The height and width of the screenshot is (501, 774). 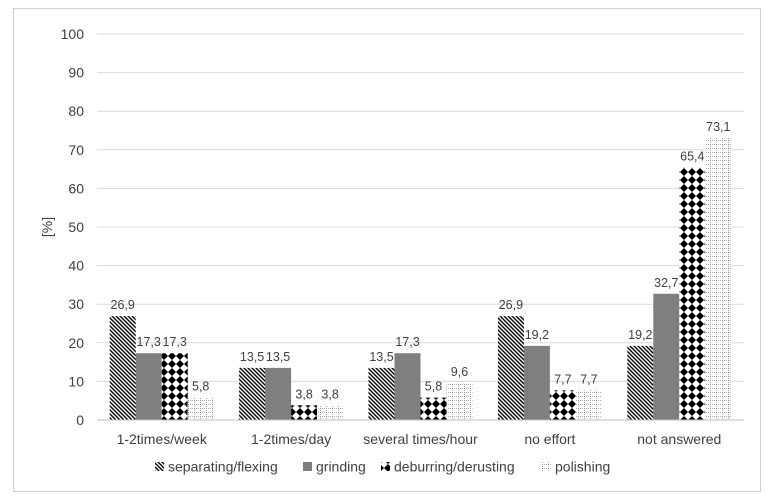 What do you see at coordinates (80, 420) in the screenshot?
I see `y-tick-label: 0` at bounding box center [80, 420].